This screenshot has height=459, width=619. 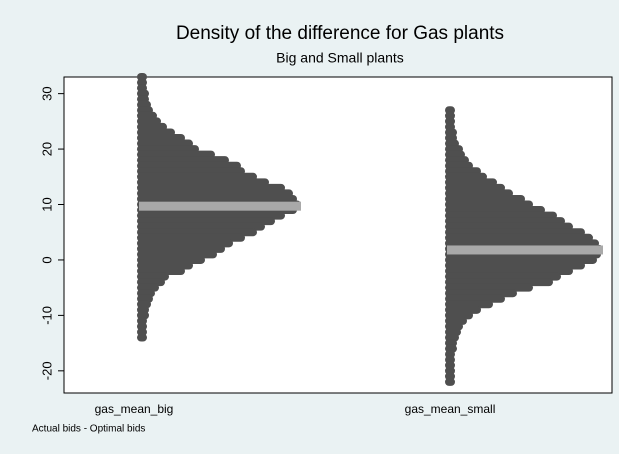 I want to click on x-tick-label: gas_mean_big, so click(x=134, y=409).